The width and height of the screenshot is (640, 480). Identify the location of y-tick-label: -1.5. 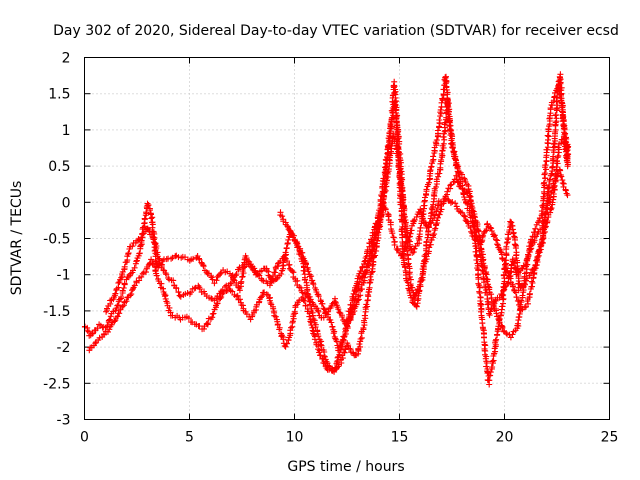
(56, 312).